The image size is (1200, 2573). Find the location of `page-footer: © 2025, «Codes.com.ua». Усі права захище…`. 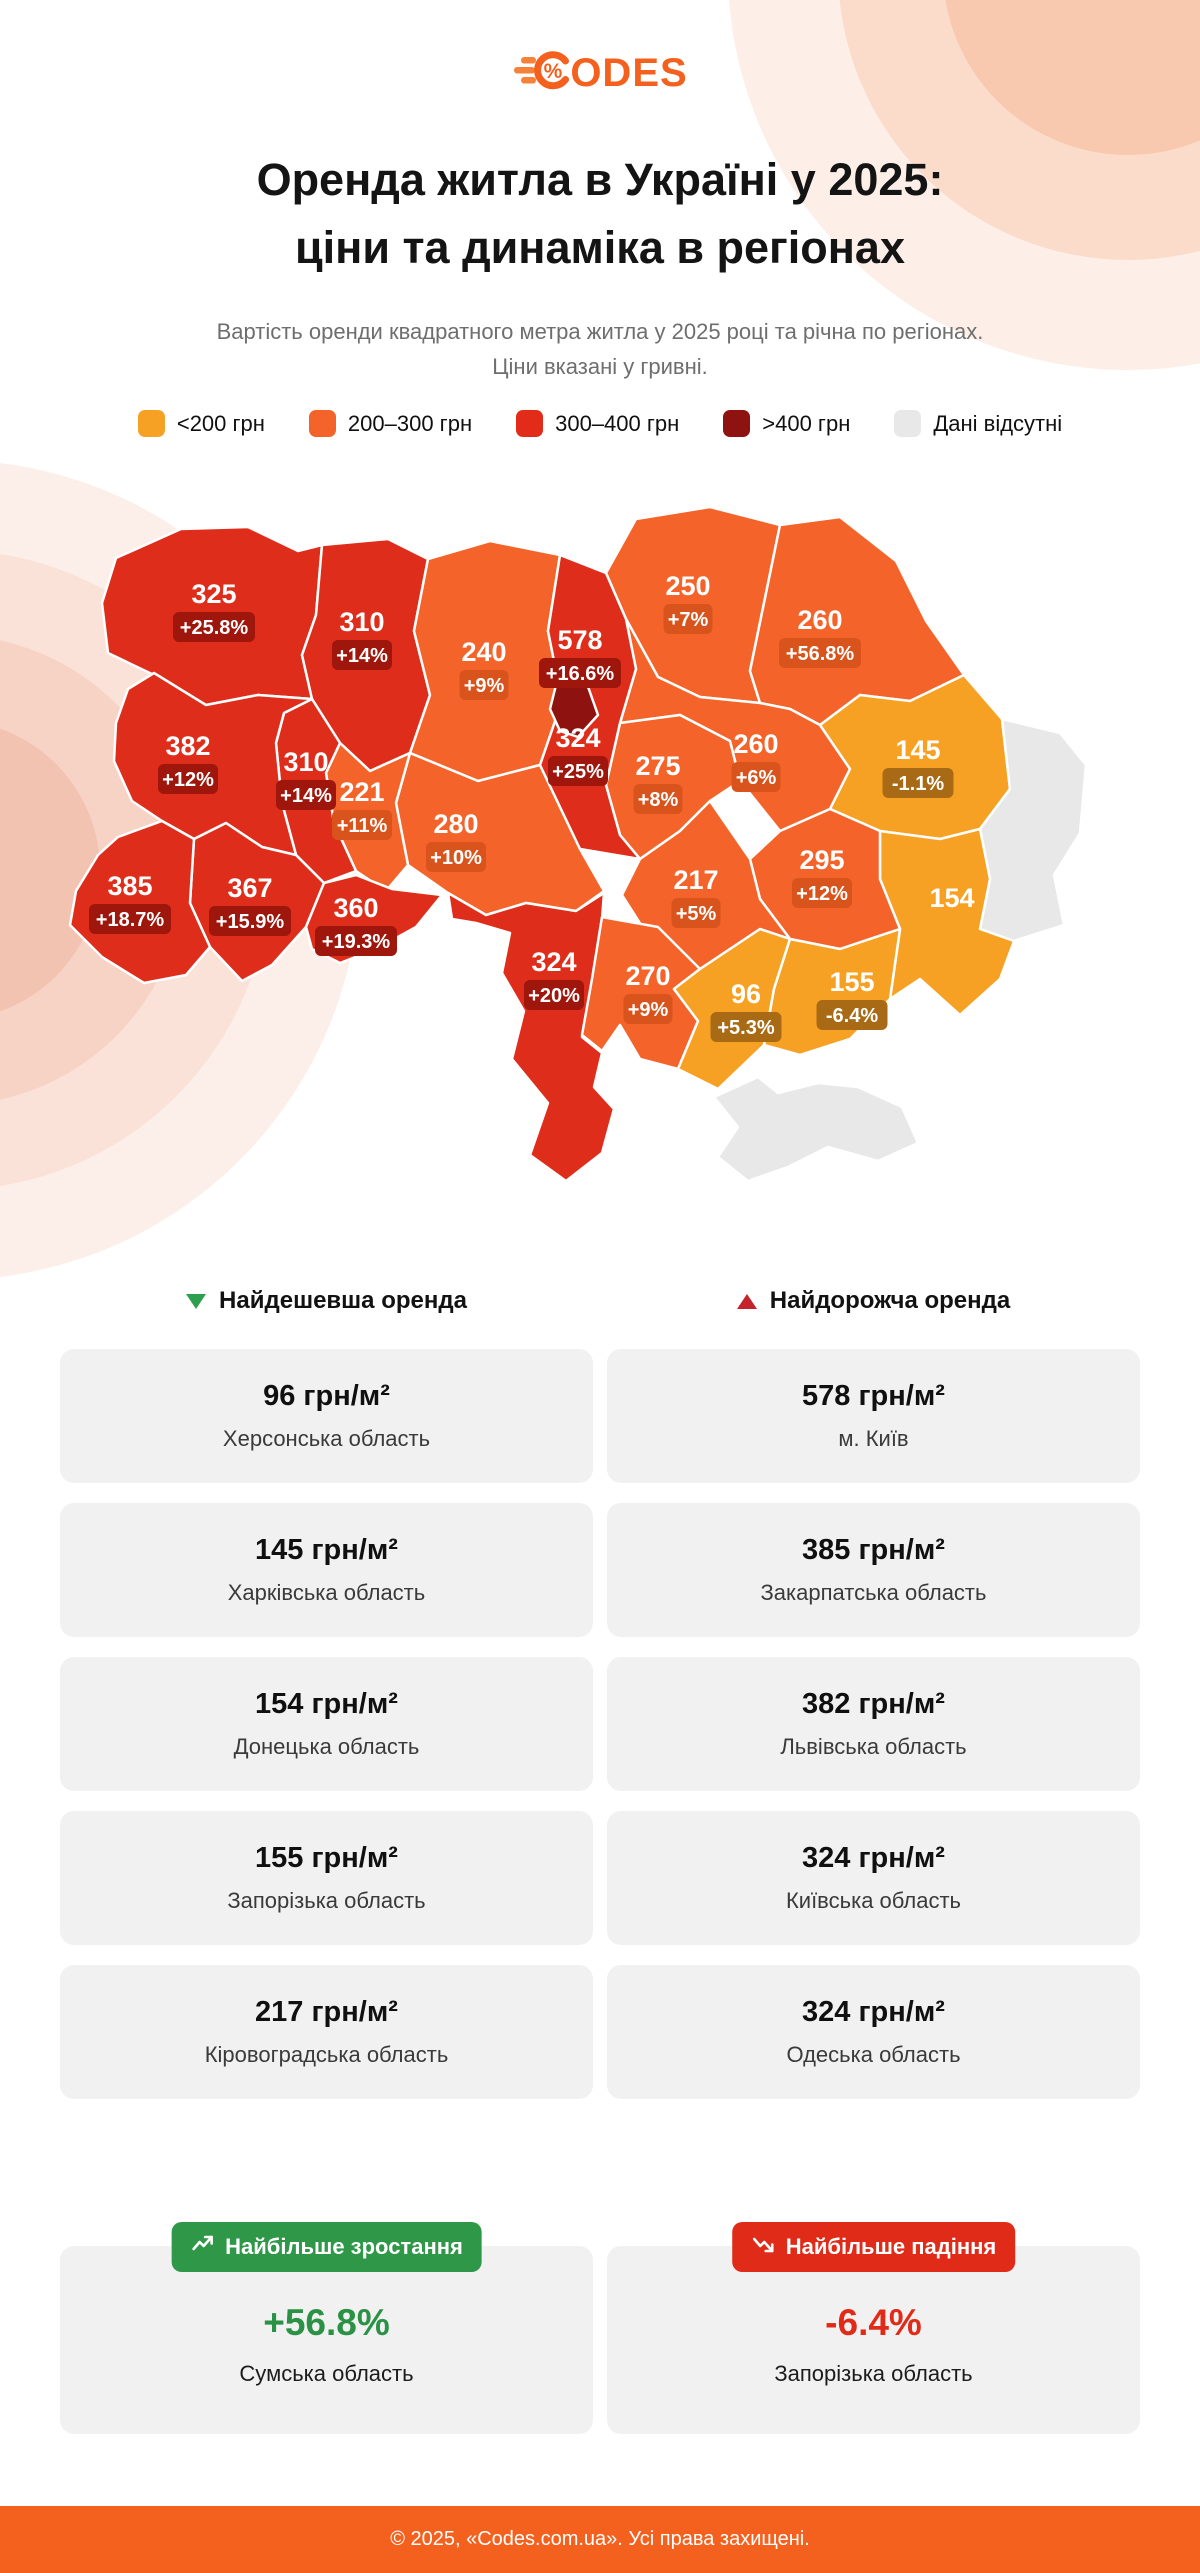

page-footer: © 2025, «Codes.com.ua». Усі права захище… is located at coordinates (600, 2539).